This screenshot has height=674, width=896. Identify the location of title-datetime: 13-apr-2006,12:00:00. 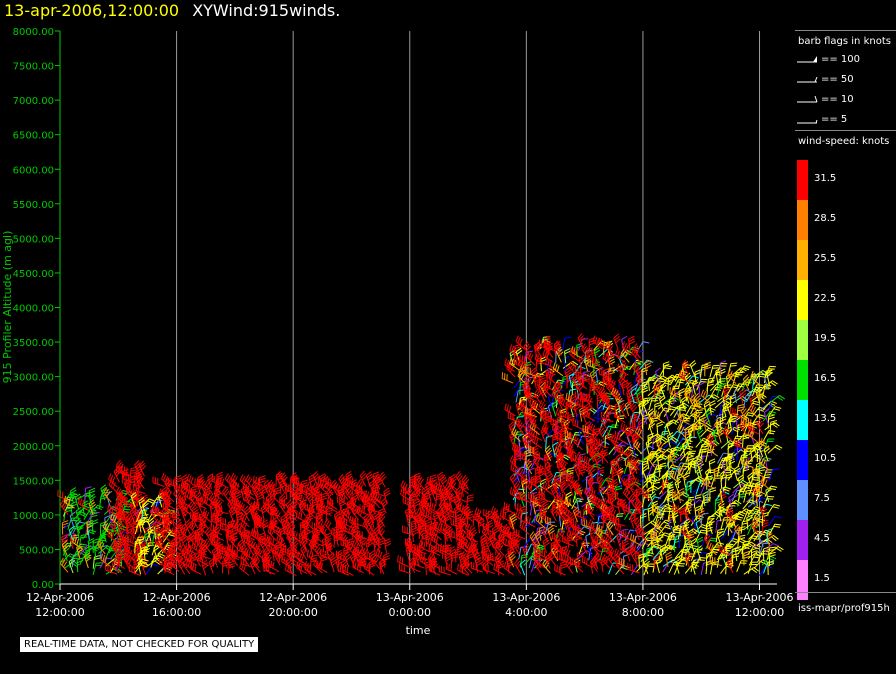
(92, 10).